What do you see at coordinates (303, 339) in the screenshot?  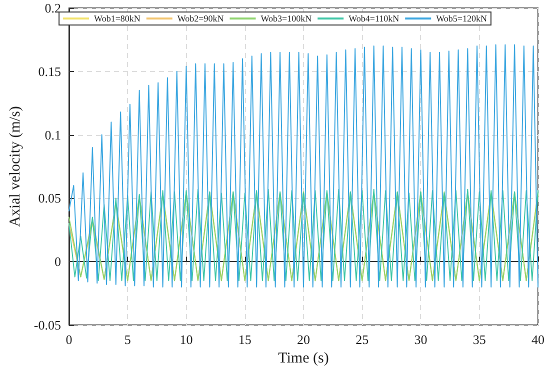 I see `x-tick-label: 20` at bounding box center [303, 339].